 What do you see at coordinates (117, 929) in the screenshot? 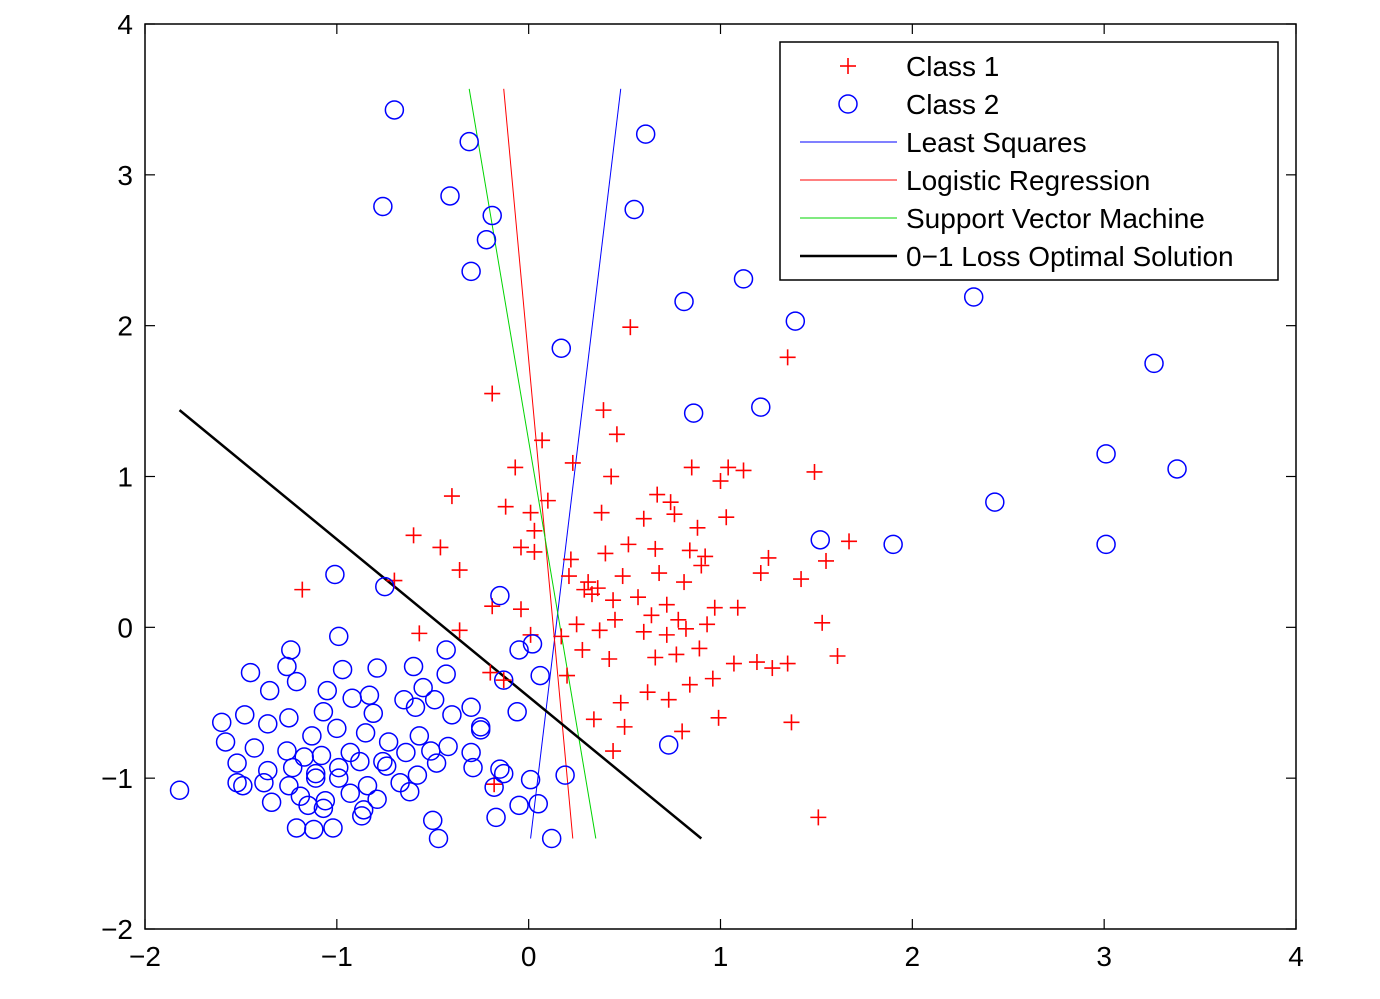
I see `y-tick-label: −2` at bounding box center [117, 929].